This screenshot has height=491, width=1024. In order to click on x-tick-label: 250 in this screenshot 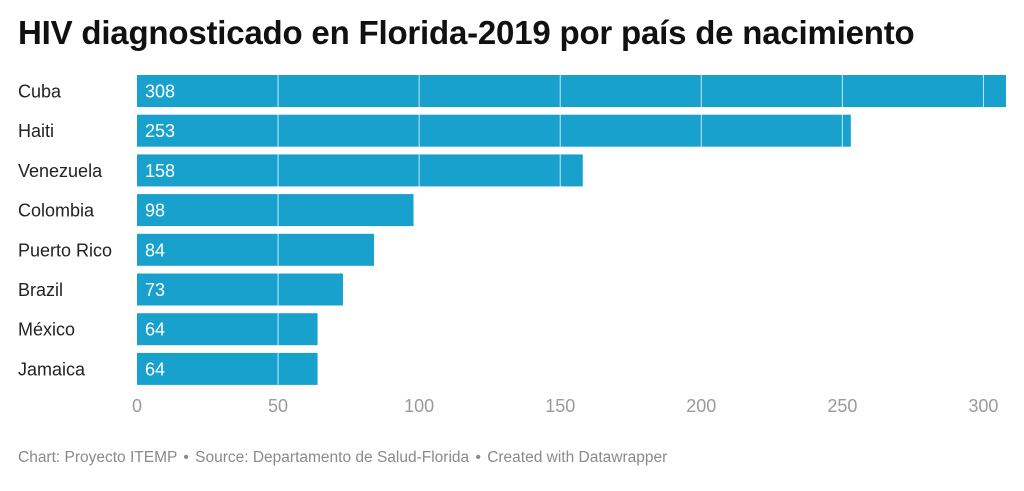, I will do `click(842, 406)`.